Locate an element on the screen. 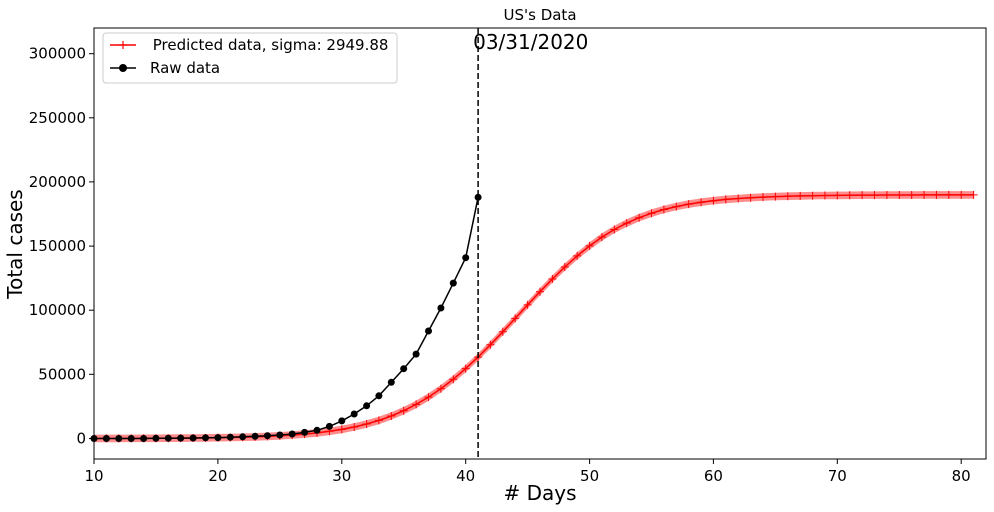 The height and width of the screenshot is (512, 994). y-tick-label: 150000 is located at coordinates (57, 246).